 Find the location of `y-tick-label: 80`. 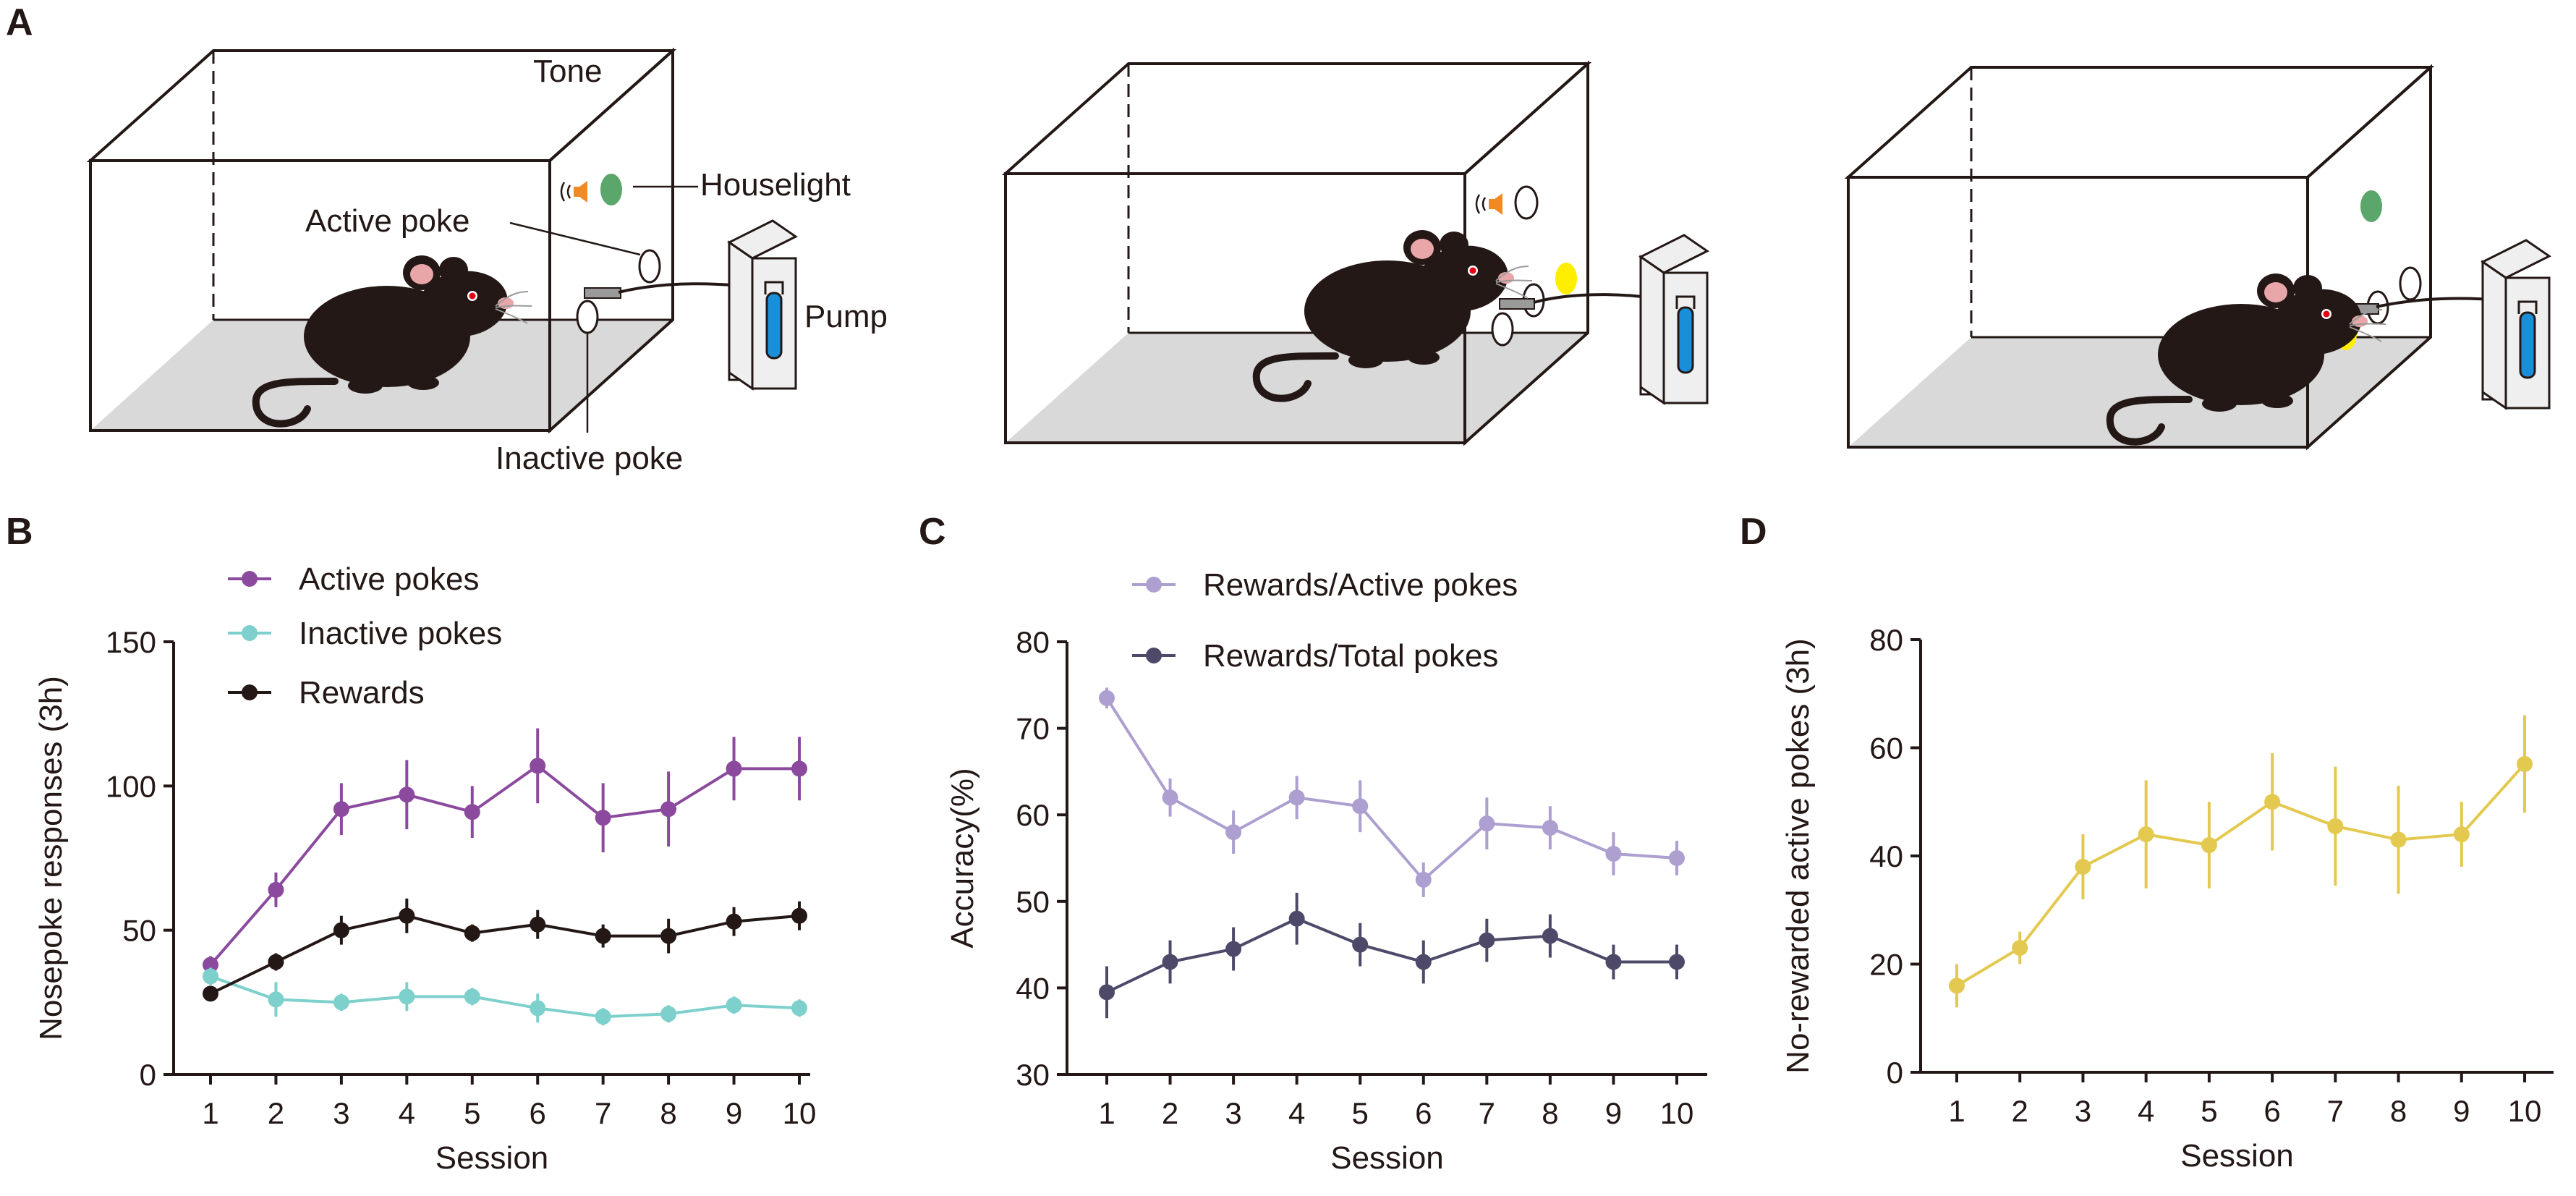

y-tick-label: 80 is located at coordinates (1886, 640).